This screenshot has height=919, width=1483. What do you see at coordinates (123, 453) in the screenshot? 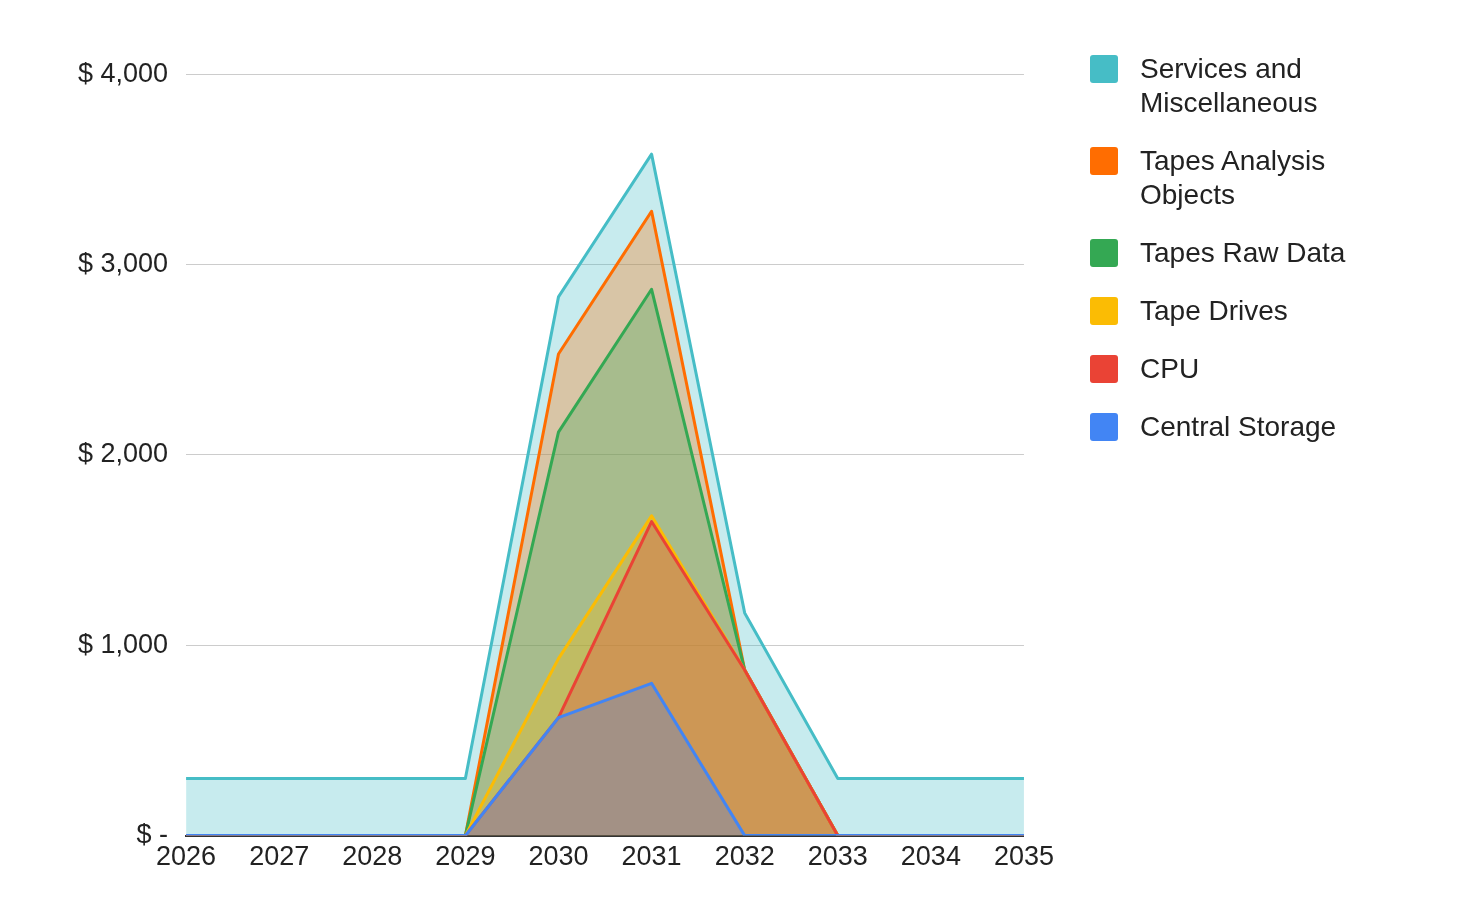
I see `y-tick-label: $ 2,000` at bounding box center [123, 453].